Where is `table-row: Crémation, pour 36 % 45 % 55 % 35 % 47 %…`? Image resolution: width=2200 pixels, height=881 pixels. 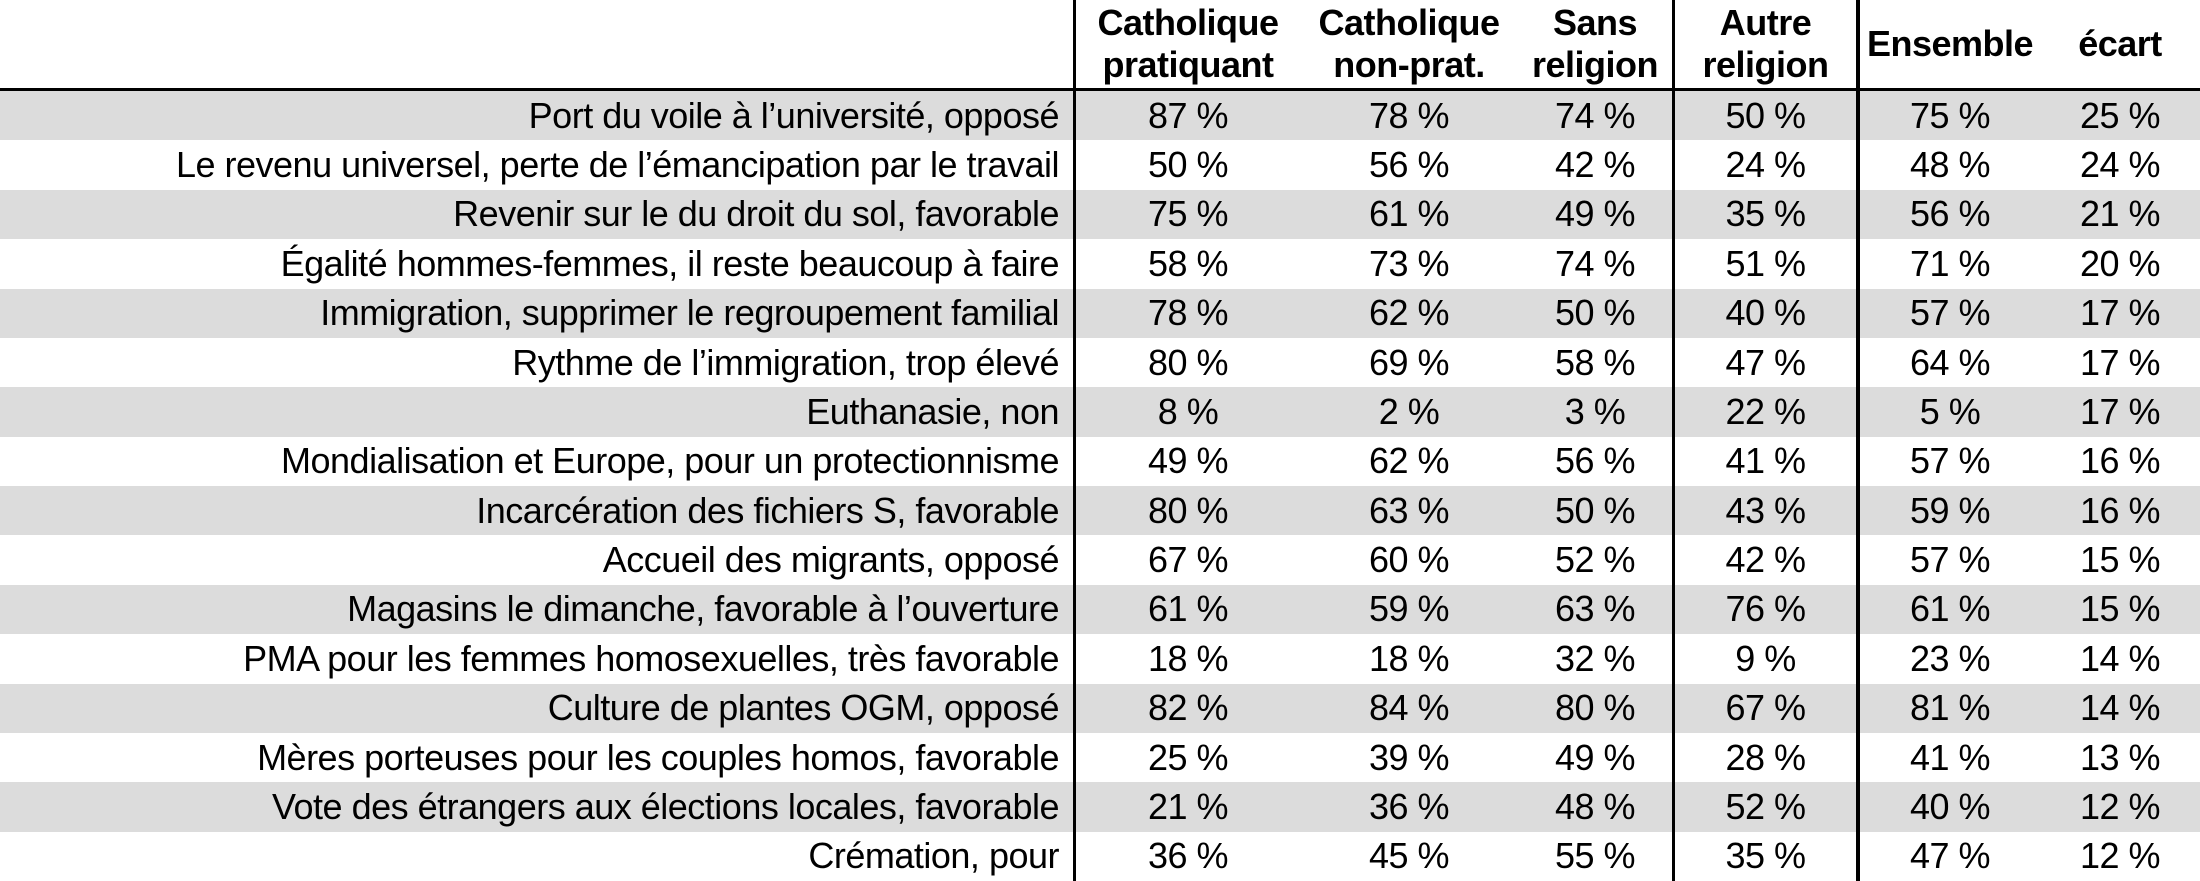
table-row: Crémation, pour 36 % 45 % 55 % 35 % 47 %… is located at coordinates (1100, 856).